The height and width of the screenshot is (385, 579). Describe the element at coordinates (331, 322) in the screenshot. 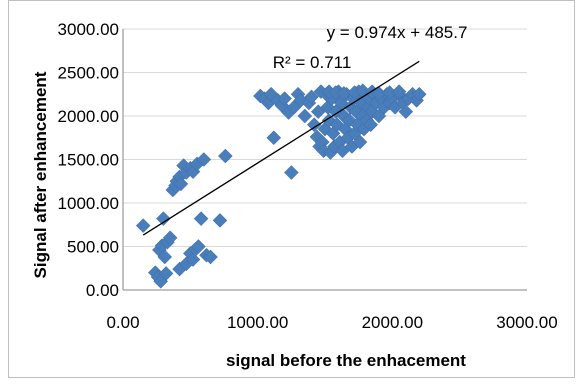

I see `x-tick-labels: 0.00 1000.00 2000.00 3000.00` at that location.